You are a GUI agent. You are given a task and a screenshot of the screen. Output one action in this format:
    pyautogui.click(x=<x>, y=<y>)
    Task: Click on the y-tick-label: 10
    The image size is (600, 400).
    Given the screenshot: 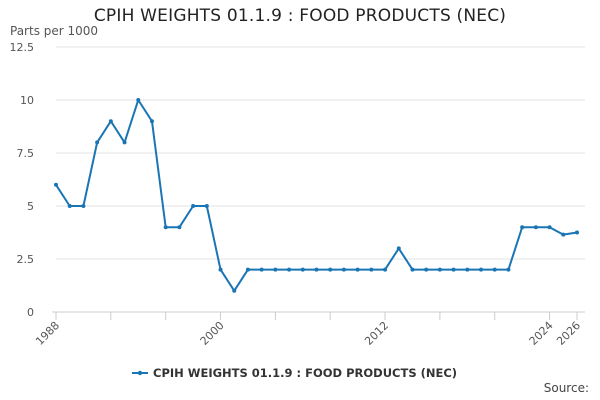 What is the action you would take?
    pyautogui.click(x=27, y=100)
    